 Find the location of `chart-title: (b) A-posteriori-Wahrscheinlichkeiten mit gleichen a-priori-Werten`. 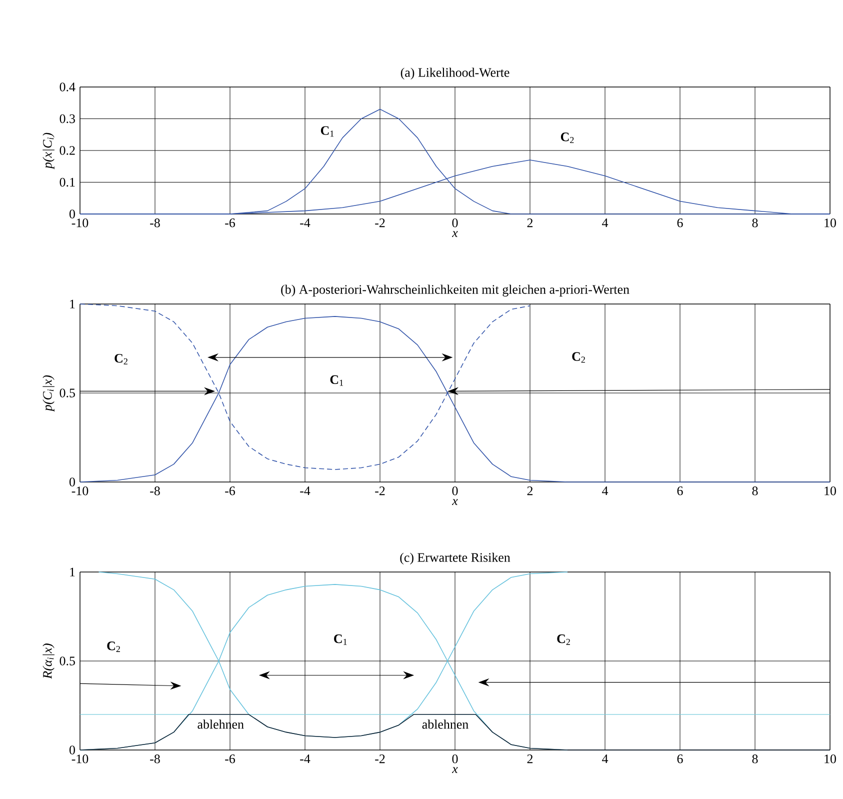

chart-title: (b) A-posteriori-Wahrscheinlichkeiten mit gleichen a-priori-Werten is located at coordinates (455, 290).